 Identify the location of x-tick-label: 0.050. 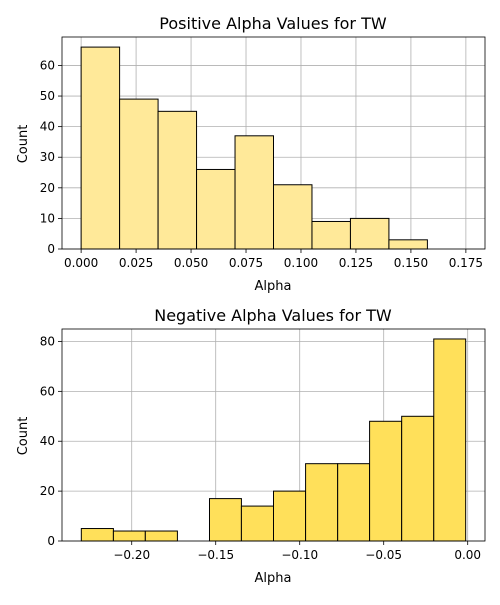
(191, 263).